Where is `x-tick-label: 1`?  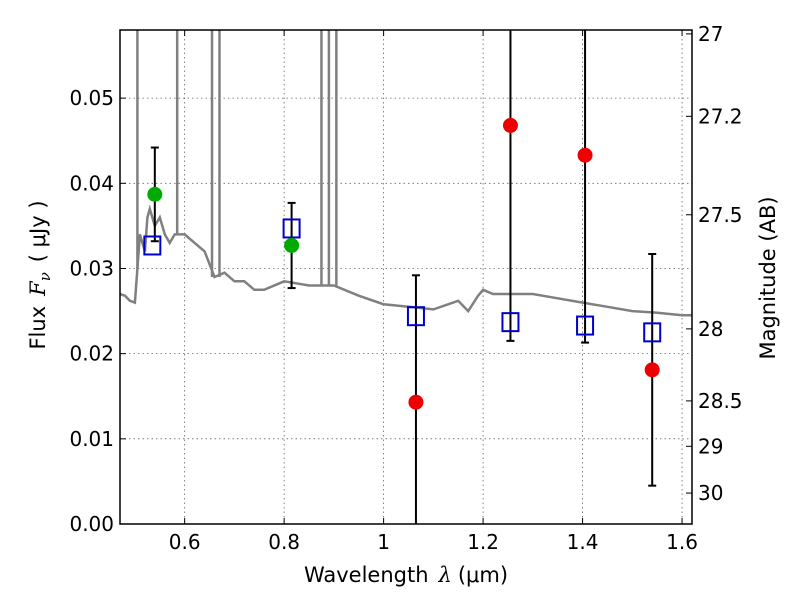 x-tick-label: 1 is located at coordinates (383, 542).